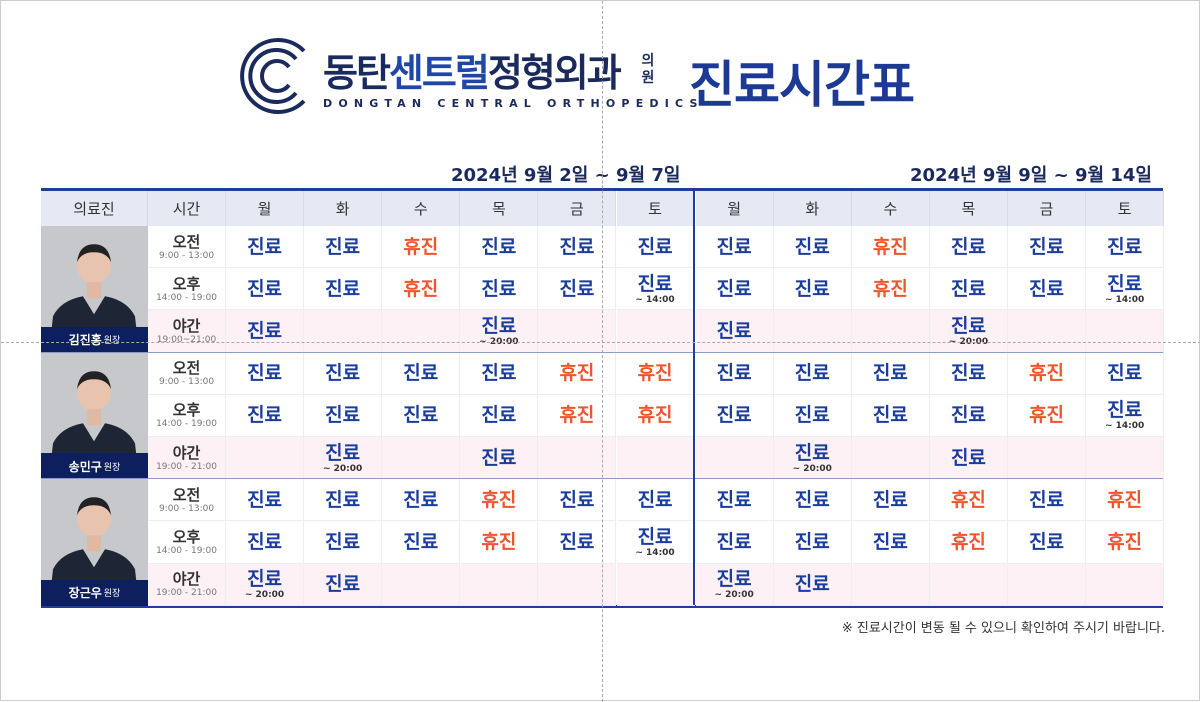 The image size is (1200, 702). I want to click on crosshair-horizontal, so click(600, 342).